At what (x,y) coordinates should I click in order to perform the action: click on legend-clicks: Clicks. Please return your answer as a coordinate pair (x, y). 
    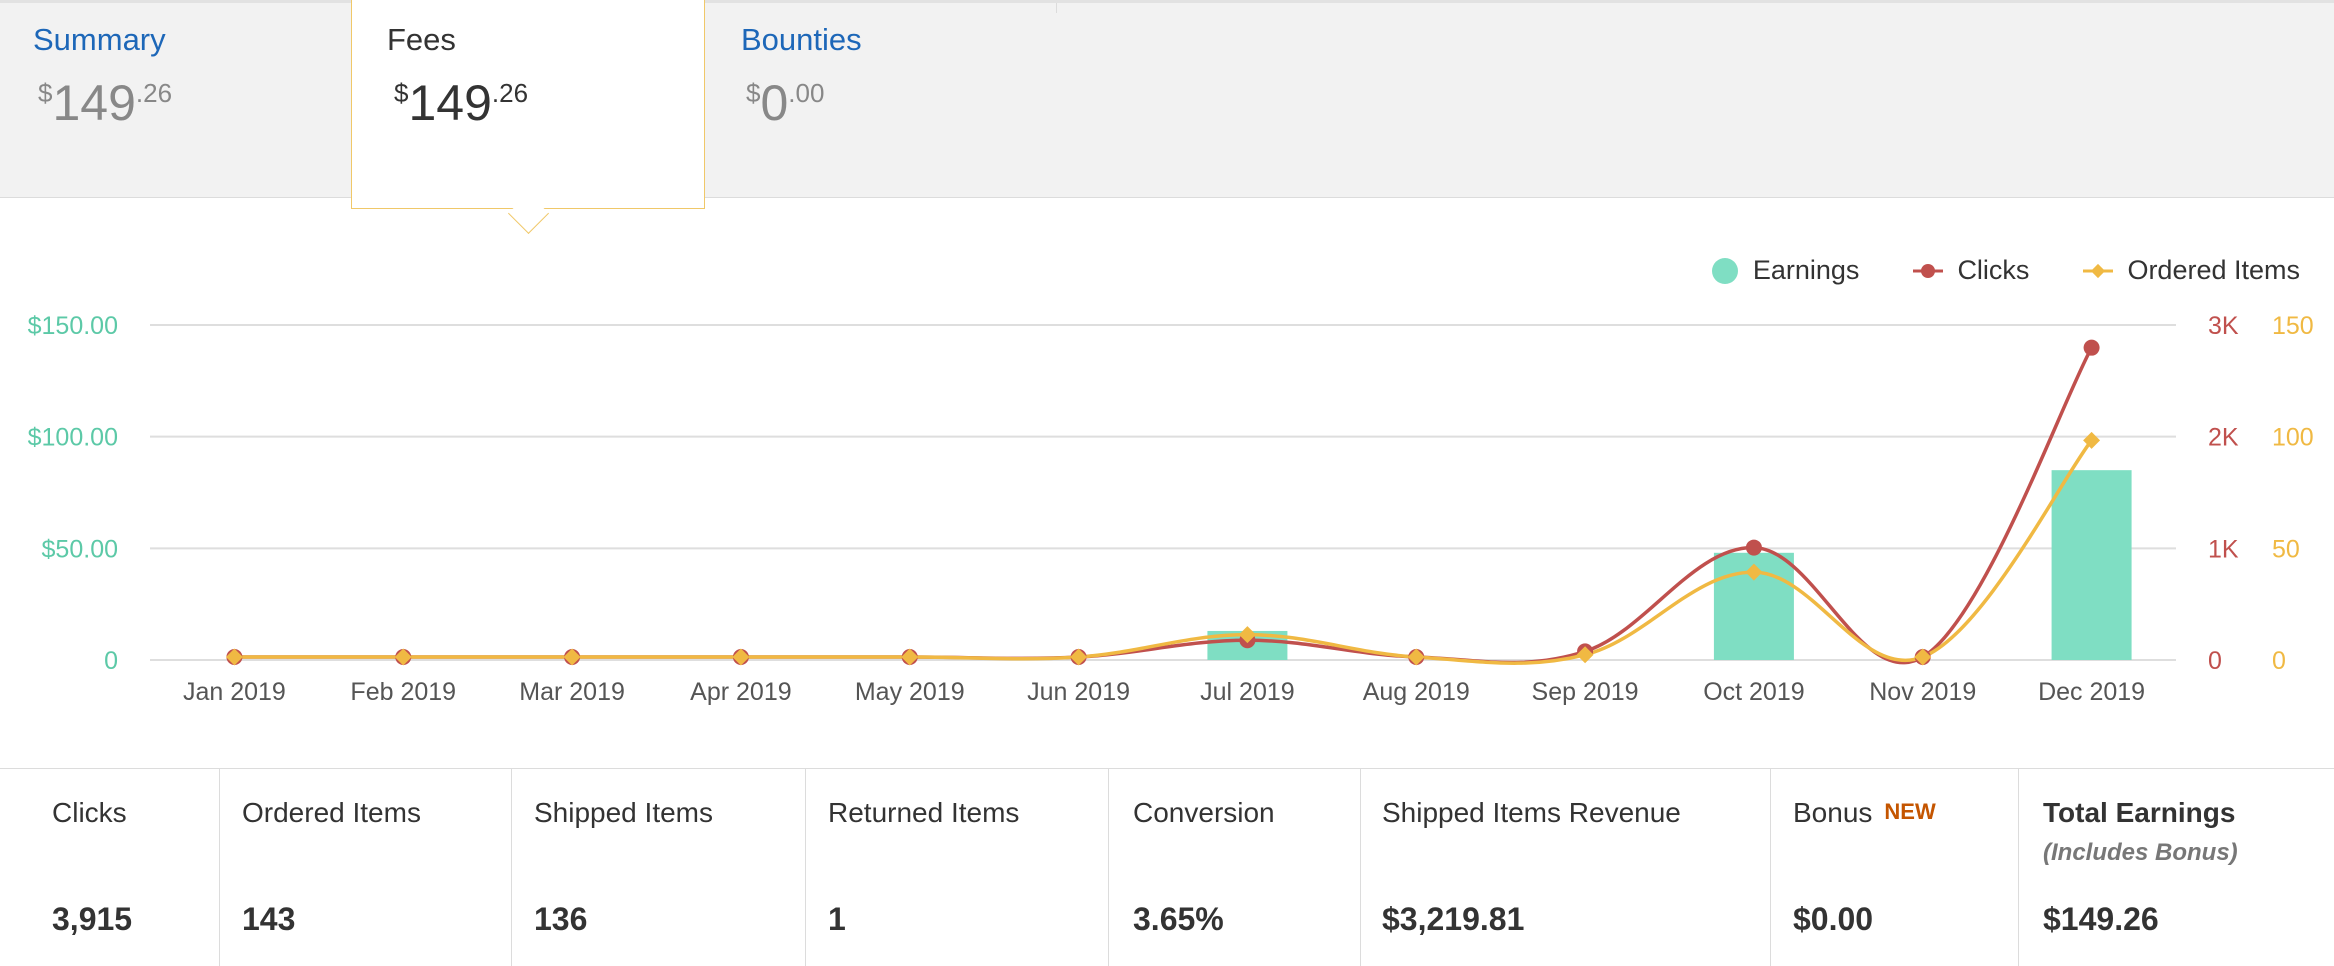
    Looking at the image, I should click on (1971, 270).